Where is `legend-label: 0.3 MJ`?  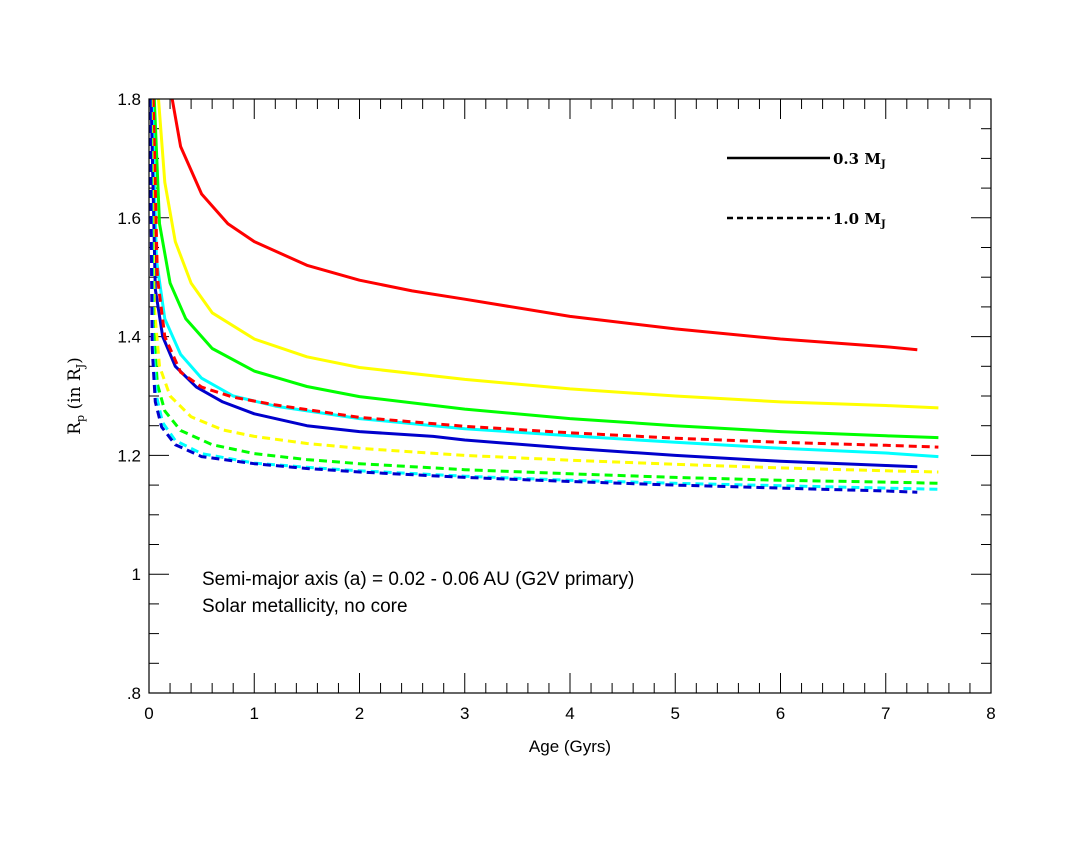
legend-label: 0.3 MJ is located at coordinates (859, 160).